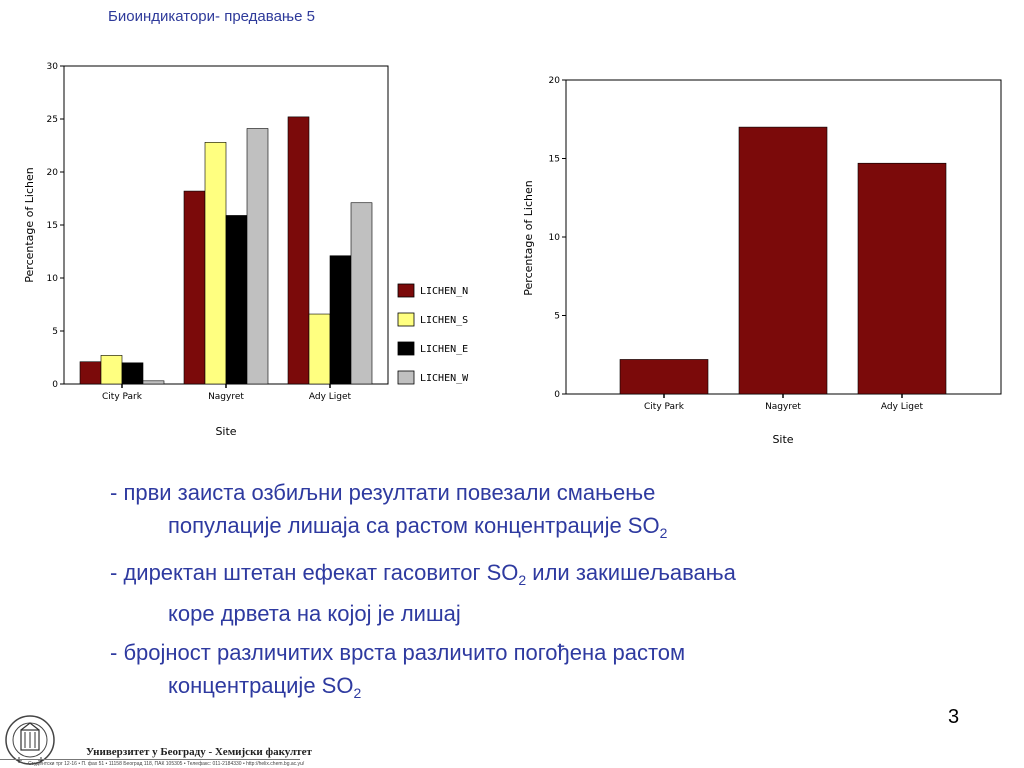 This screenshot has width=1024, height=768. What do you see at coordinates (314, 572) in the screenshot?
I see `bullet-text: - директан штетан ефекат гасовитог SO` at bounding box center [314, 572].